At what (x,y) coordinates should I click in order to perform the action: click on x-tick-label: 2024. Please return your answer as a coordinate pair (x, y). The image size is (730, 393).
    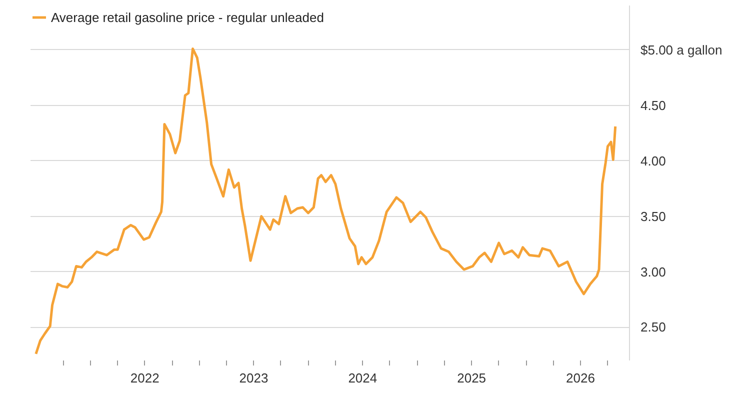
    Looking at the image, I should click on (363, 378).